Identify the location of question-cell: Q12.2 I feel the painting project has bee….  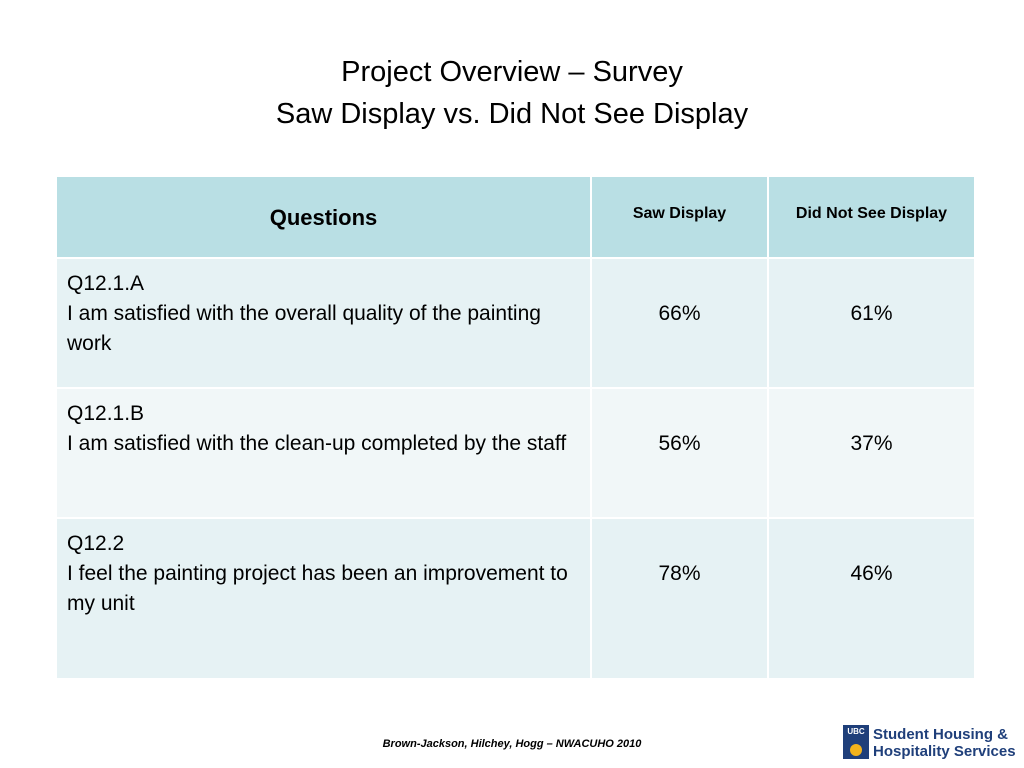
(324, 599).